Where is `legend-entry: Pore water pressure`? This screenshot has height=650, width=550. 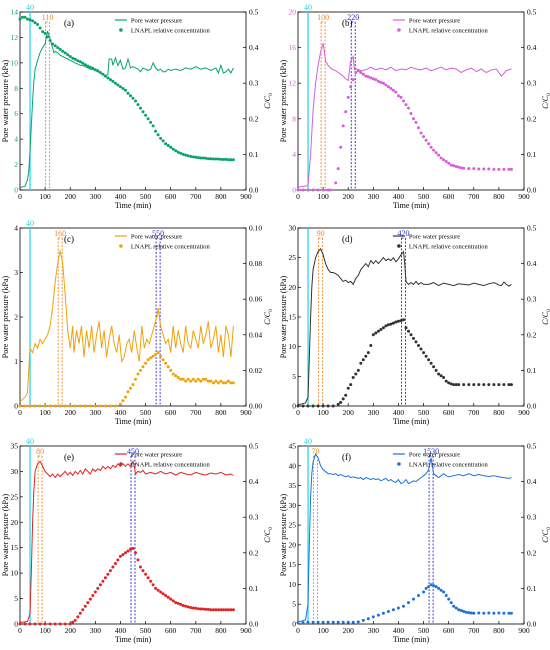 legend-entry: Pore water pressure is located at coordinates (434, 21).